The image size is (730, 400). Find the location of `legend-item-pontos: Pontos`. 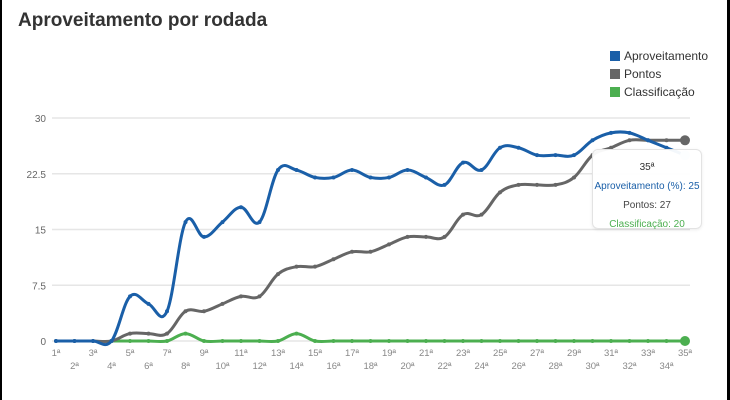

legend-item-pontos: Pontos is located at coordinates (659, 74).